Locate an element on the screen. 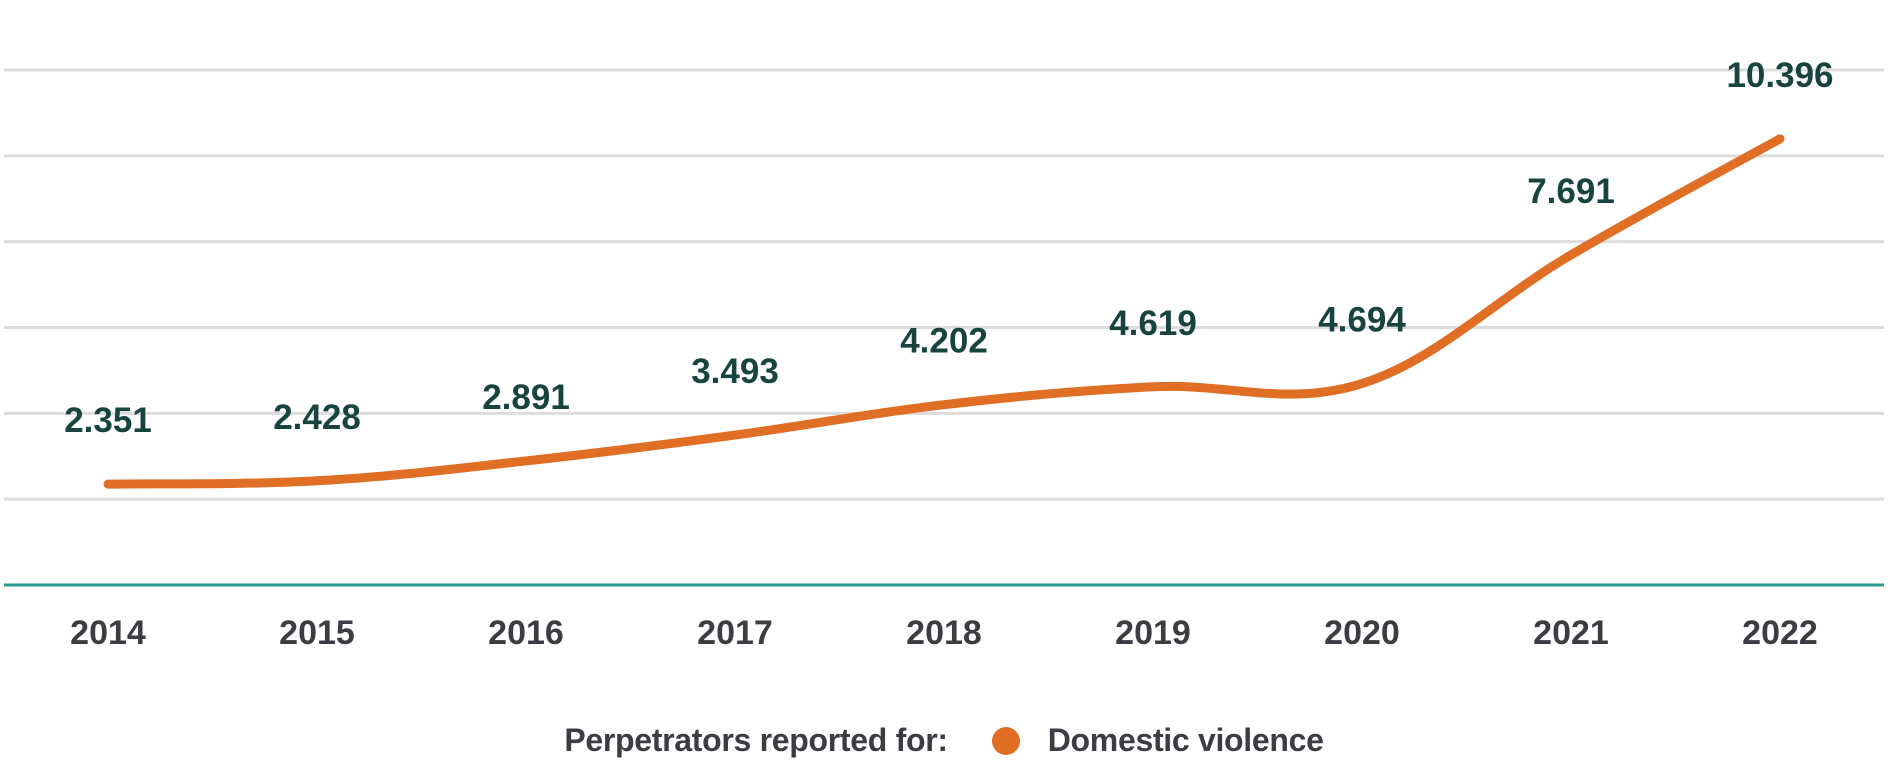 The image size is (1888, 765). x-tick-label: 2019 is located at coordinates (1153, 633).